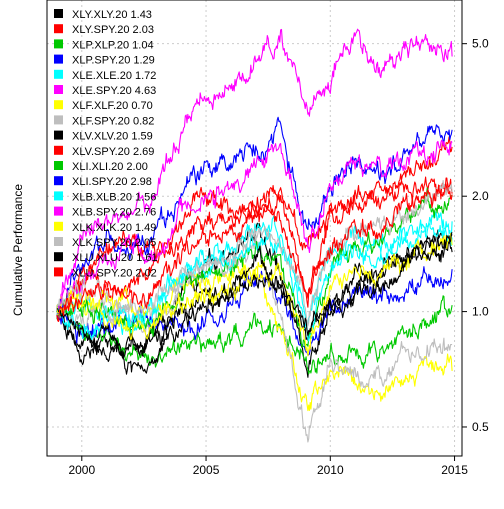 The width and height of the screenshot is (504, 509). What do you see at coordinates (81, 470) in the screenshot?
I see `x-tick-label: 2000` at bounding box center [81, 470].